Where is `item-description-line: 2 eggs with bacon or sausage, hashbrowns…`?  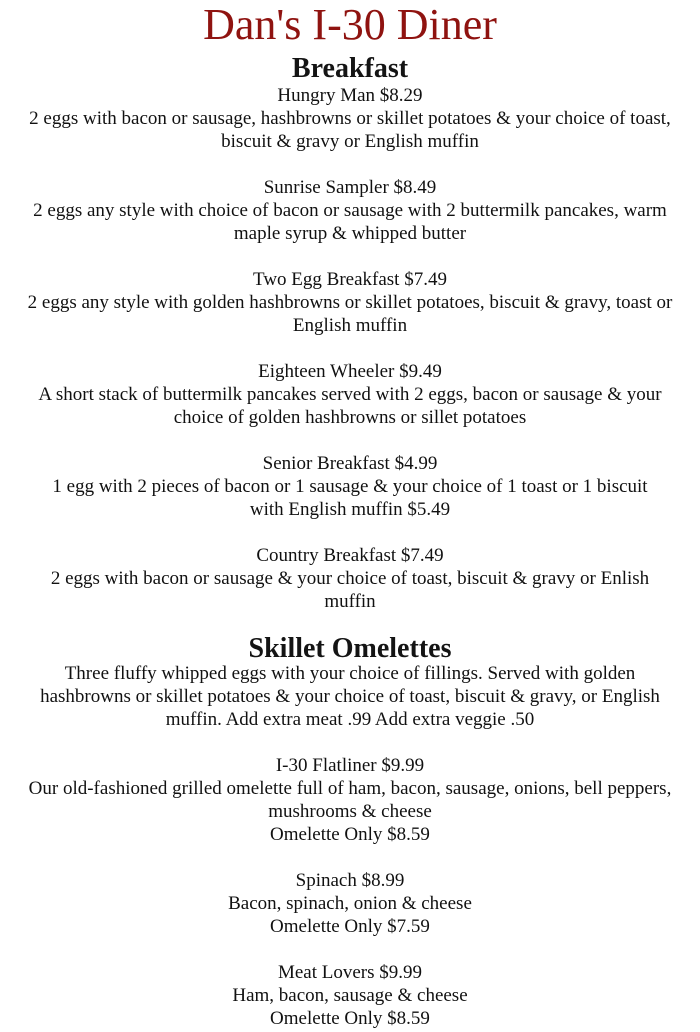 item-description-line: 2 eggs with bacon or sausage, hashbrowns… is located at coordinates (350, 118).